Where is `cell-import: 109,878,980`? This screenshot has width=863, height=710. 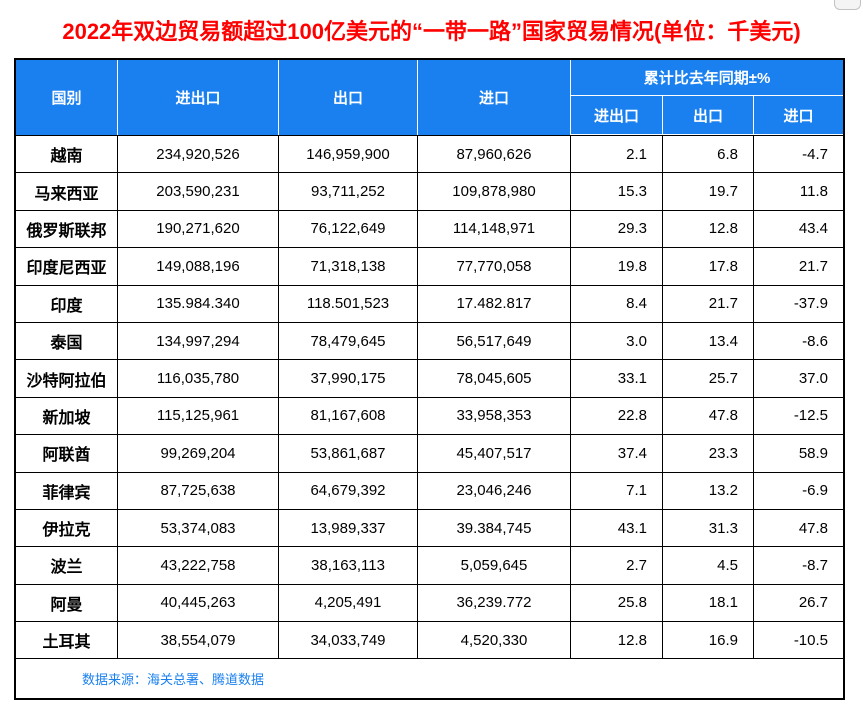
cell-import: 109,878,980 is located at coordinates (494, 191).